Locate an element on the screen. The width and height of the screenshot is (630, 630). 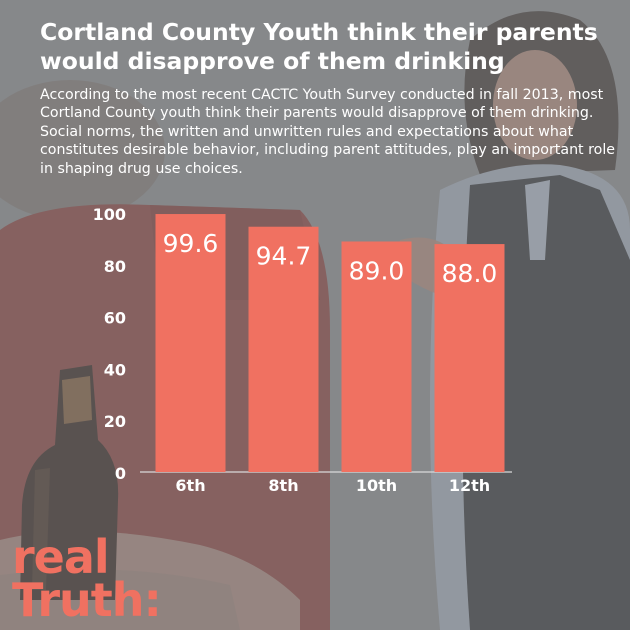
y-tick-label: 80 is located at coordinates (115, 266).